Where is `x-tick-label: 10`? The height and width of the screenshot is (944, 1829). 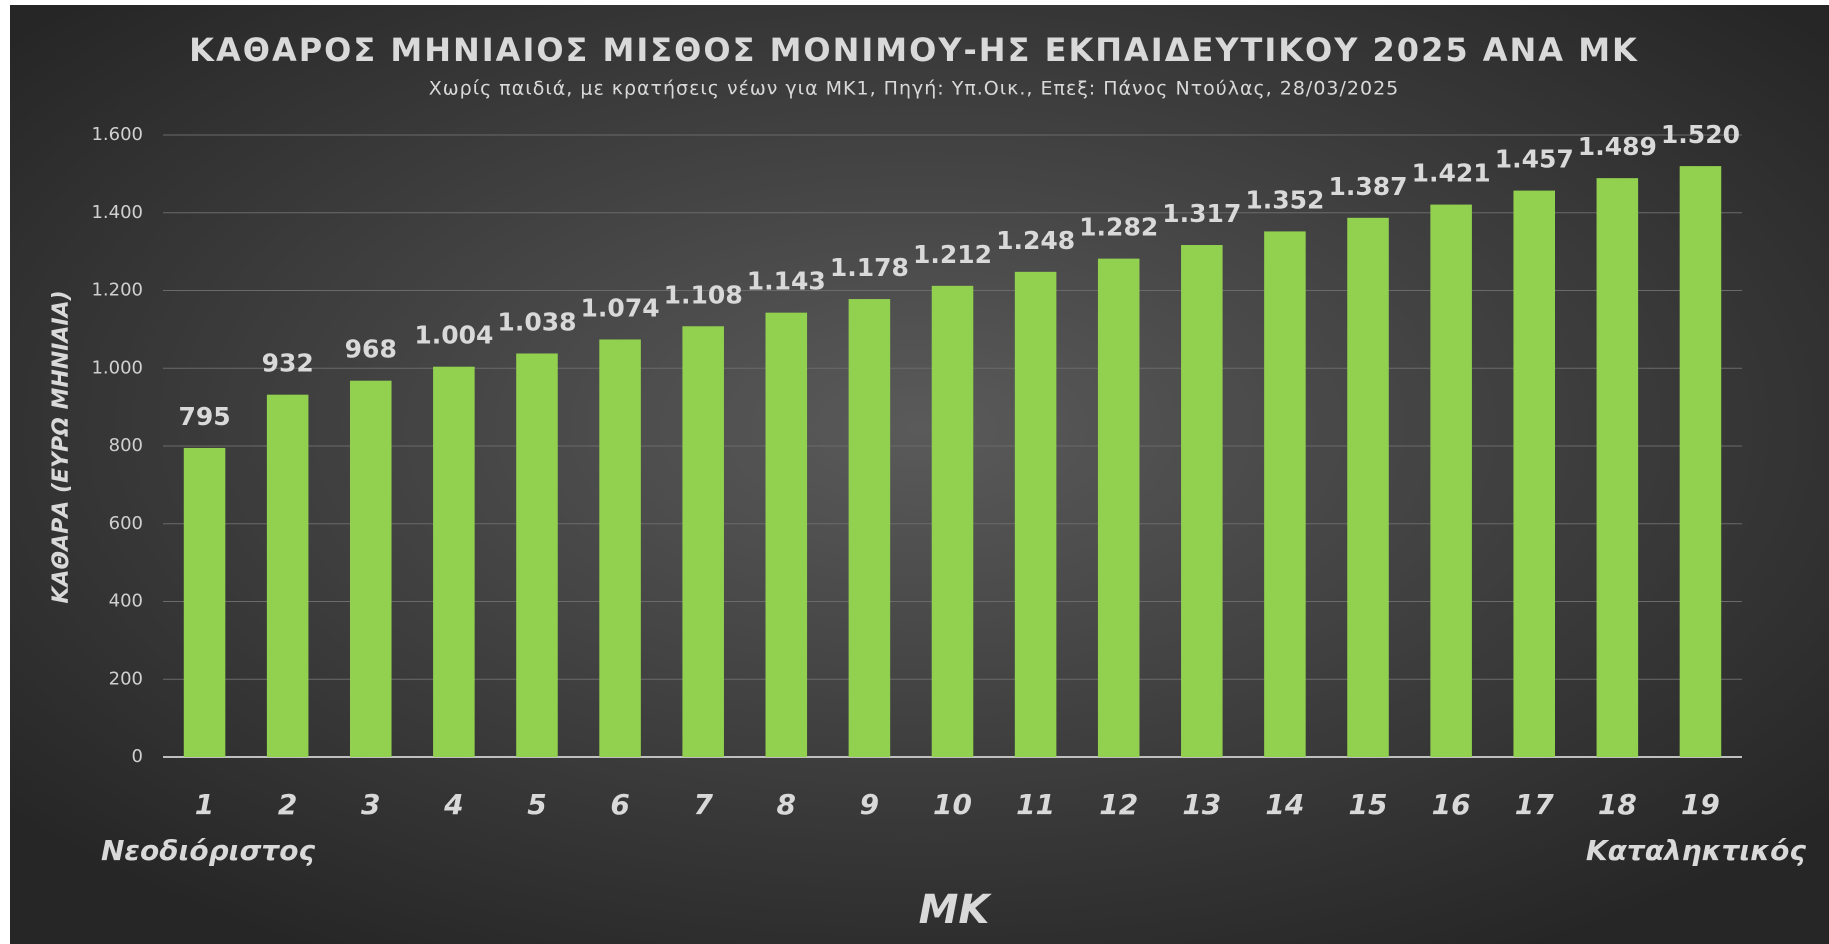
x-tick-label: 10 is located at coordinates (952, 804).